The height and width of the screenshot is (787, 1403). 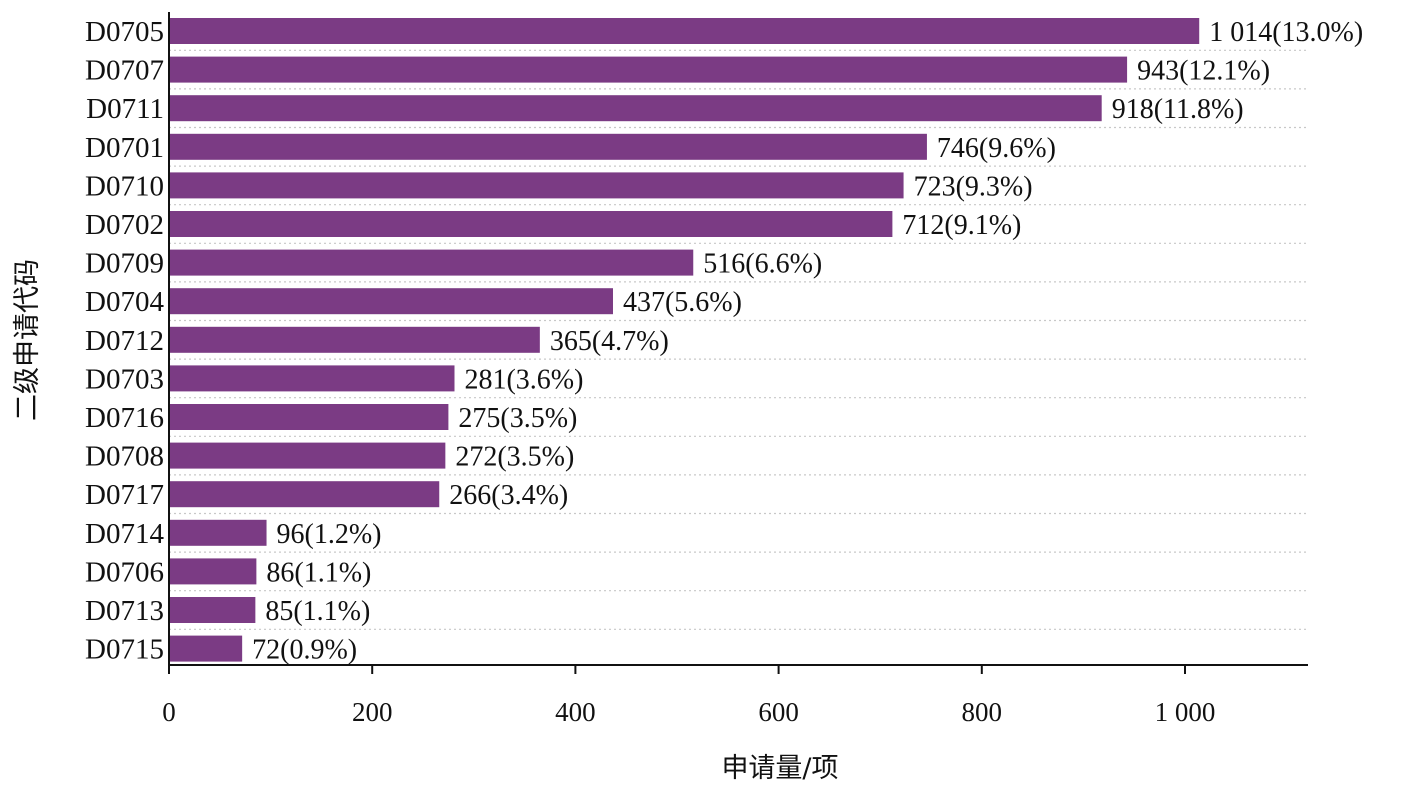 I want to click on category-label: D0701, so click(x=124, y=148).